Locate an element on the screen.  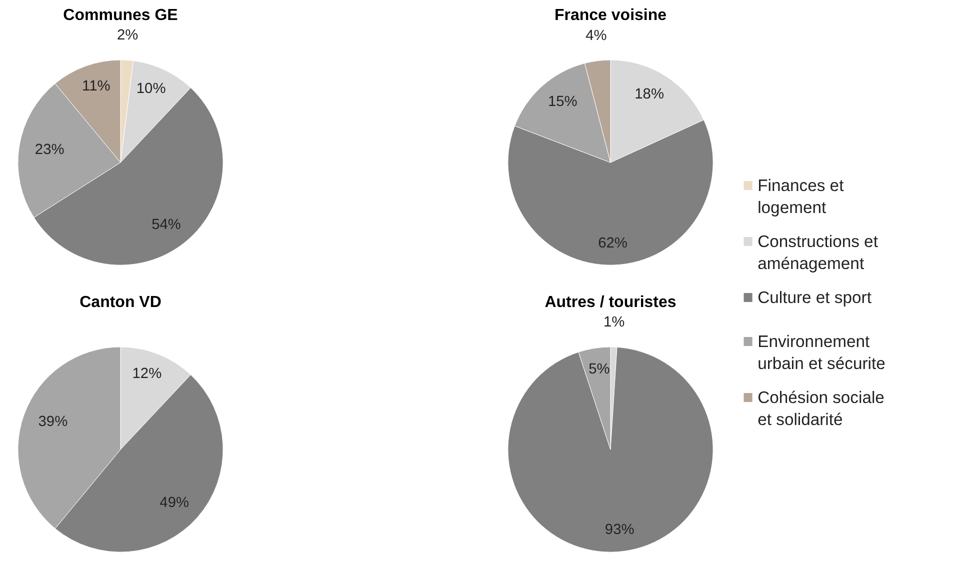
data-label: 4% is located at coordinates (596, 36).